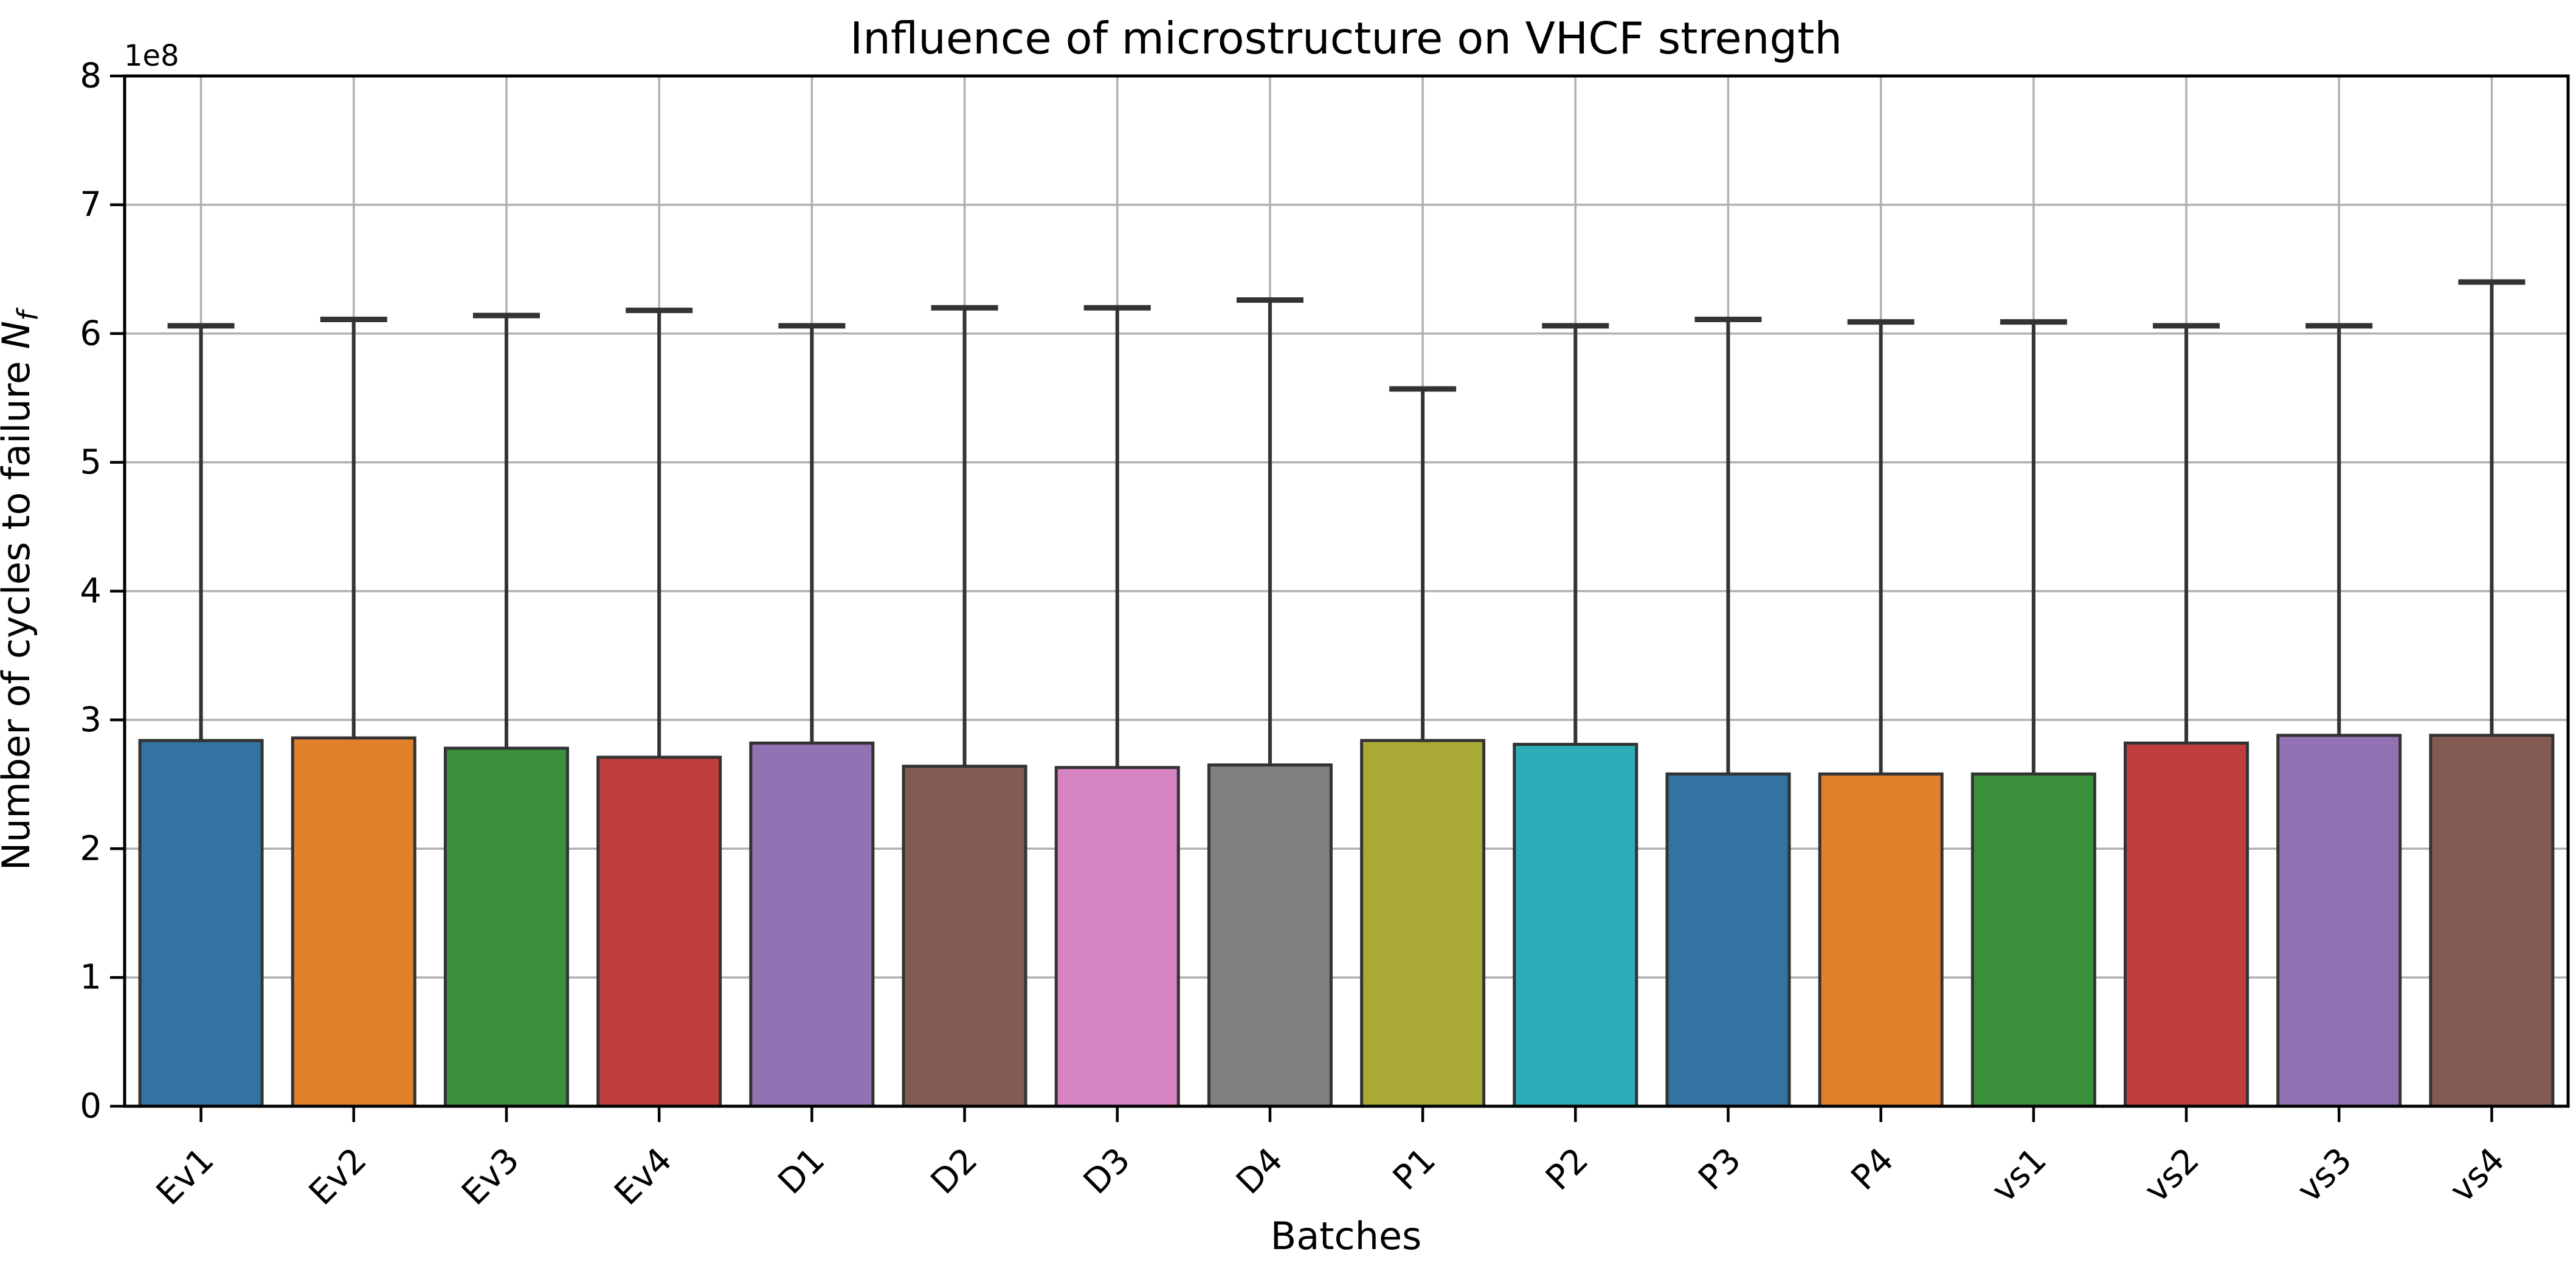  Describe the element at coordinates (91, 1106) in the screenshot. I see `y-tick-label: 0` at that location.